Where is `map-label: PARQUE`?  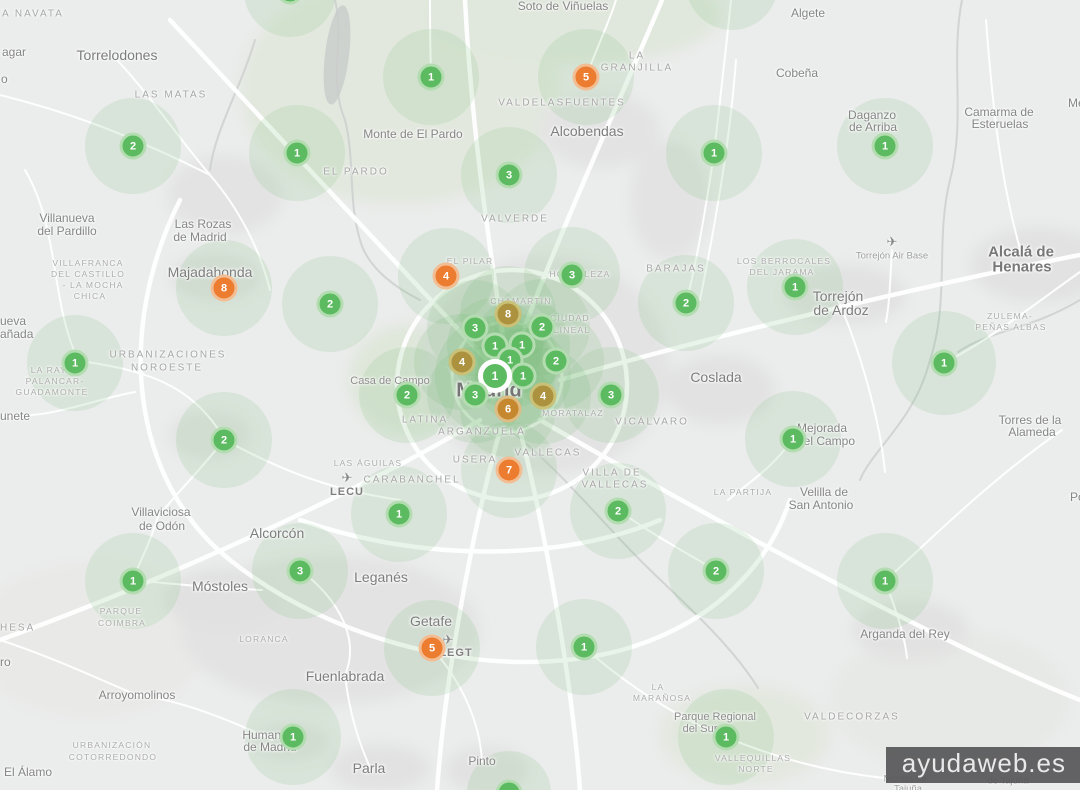
map-label: PARQUE is located at coordinates (121, 611).